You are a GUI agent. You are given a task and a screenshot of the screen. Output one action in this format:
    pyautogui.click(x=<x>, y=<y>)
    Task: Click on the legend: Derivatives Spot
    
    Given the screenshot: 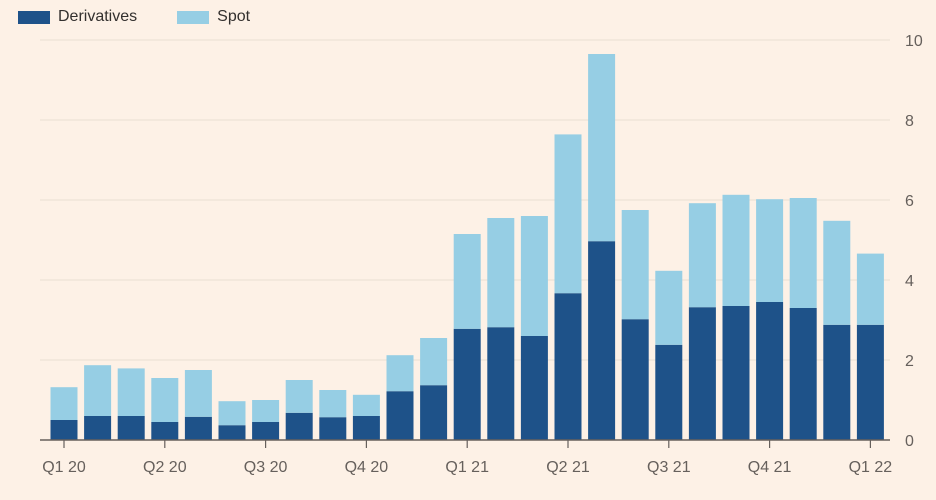 What is the action you would take?
    pyautogui.click(x=134, y=17)
    